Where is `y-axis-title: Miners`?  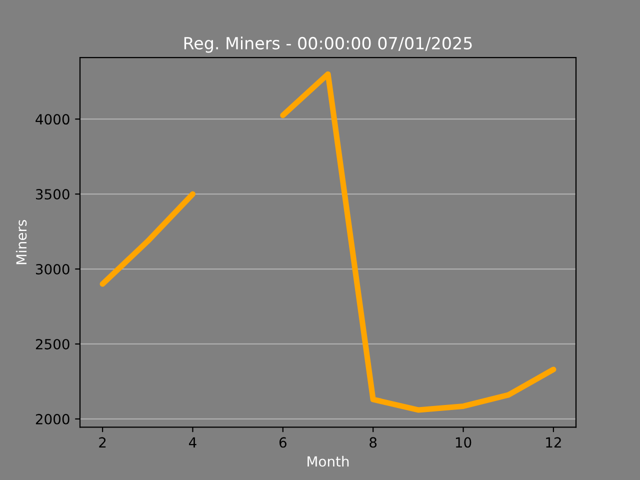 y-axis-title: Miners is located at coordinates (21, 242).